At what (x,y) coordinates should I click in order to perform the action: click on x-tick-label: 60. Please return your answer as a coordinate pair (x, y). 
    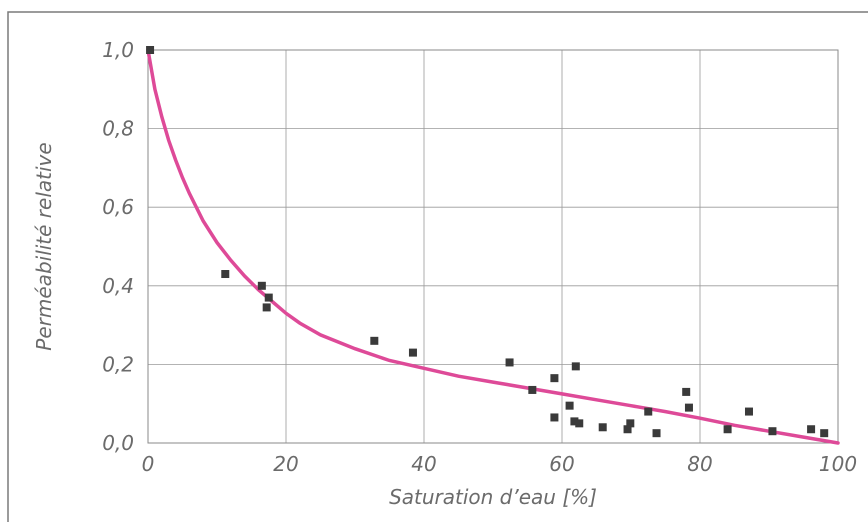
    Looking at the image, I should click on (561, 464).